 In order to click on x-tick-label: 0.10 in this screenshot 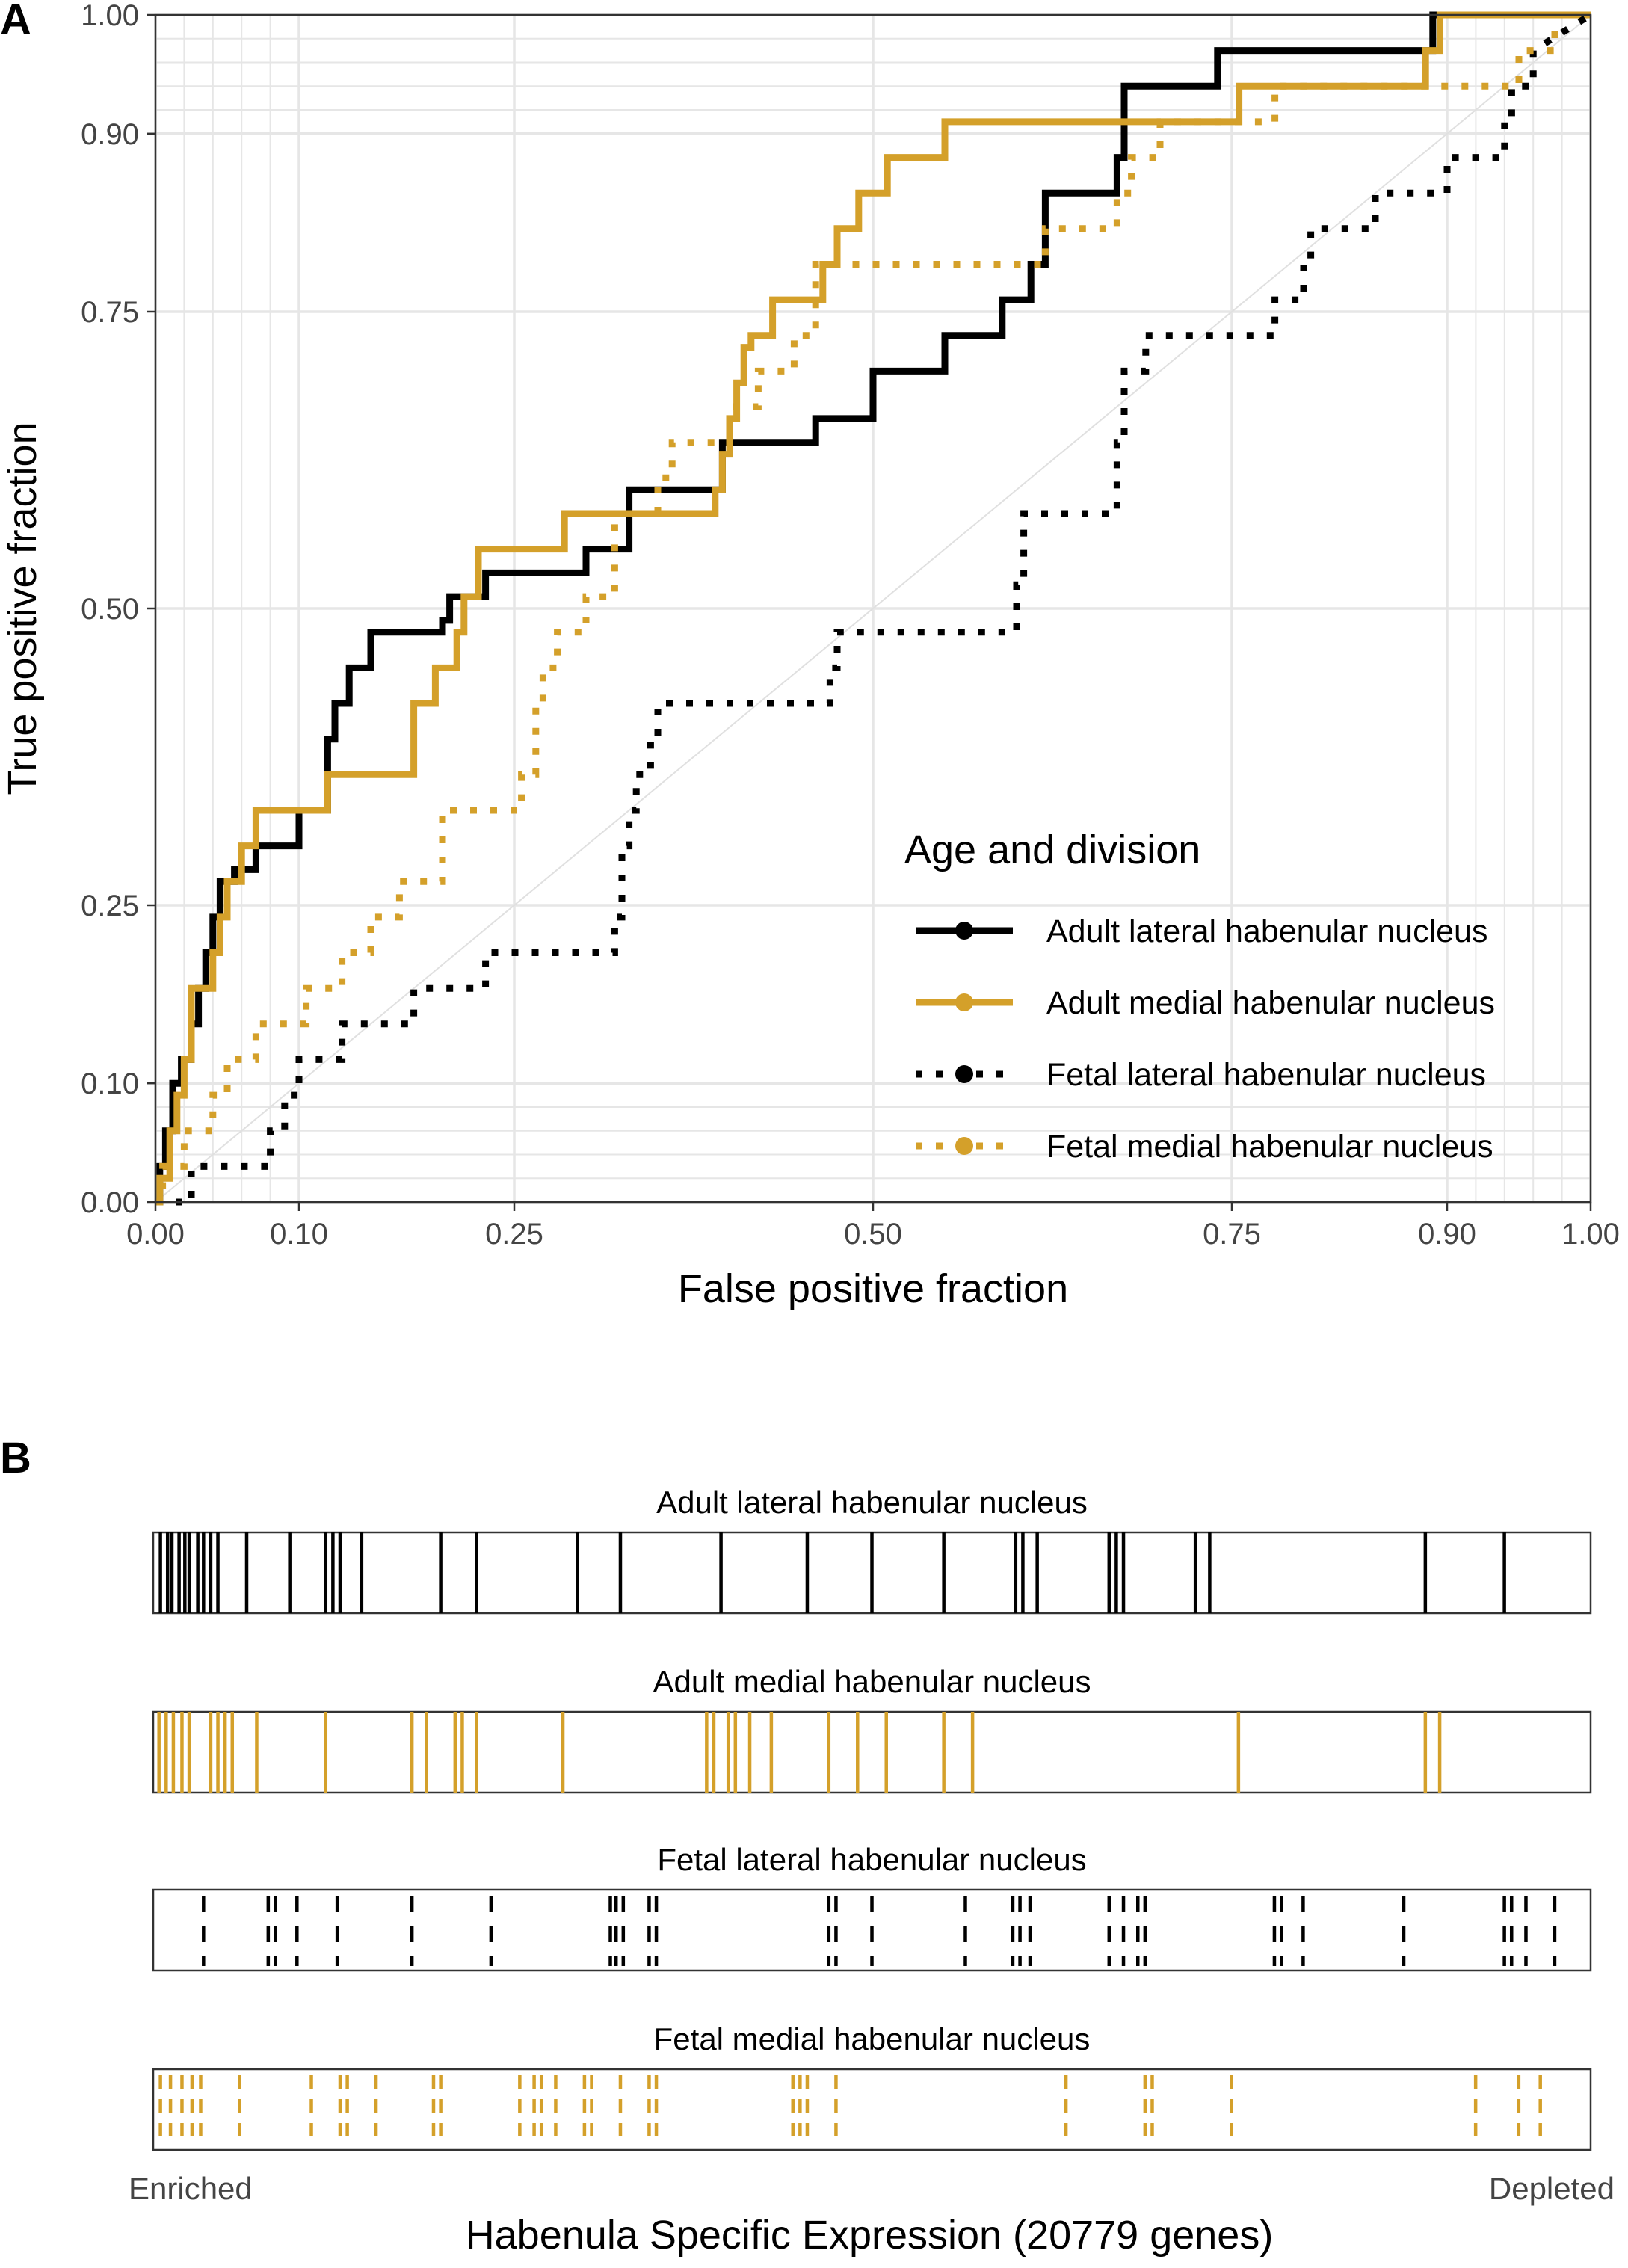, I will do `click(299, 1234)`.